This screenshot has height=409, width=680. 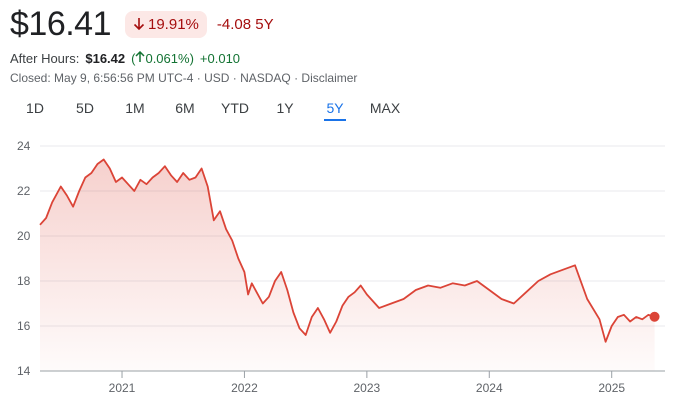 I want to click on y-tick-label: 18, so click(x=24, y=281).